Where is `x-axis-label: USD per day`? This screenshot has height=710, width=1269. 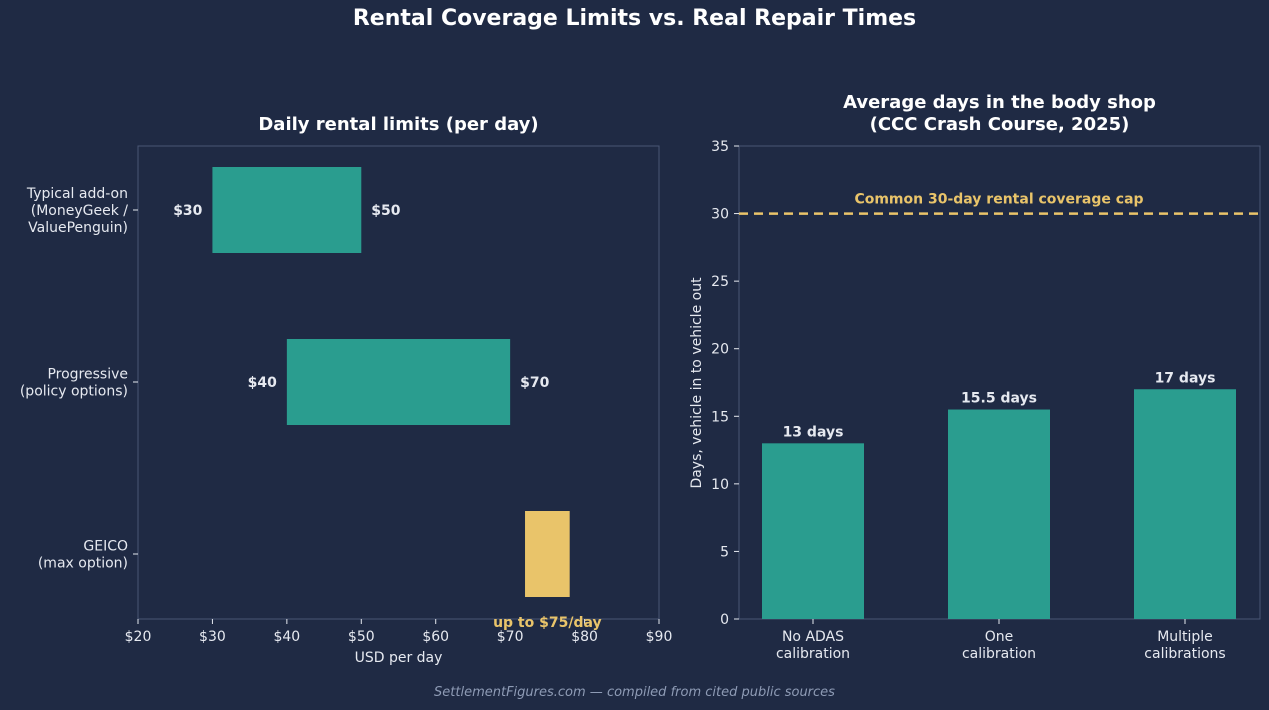
x-axis-label: USD per day is located at coordinates (399, 658).